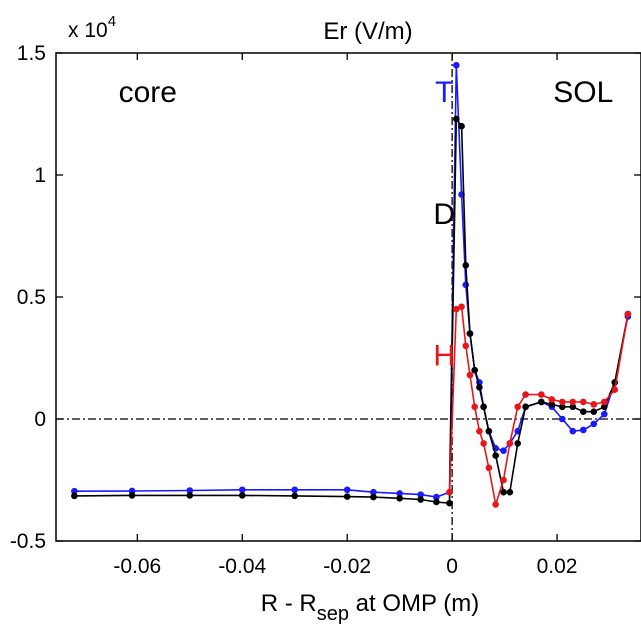 The width and height of the screenshot is (641, 628). Describe the element at coordinates (289, 603) in the screenshot. I see `x-axis-label-main: R - R` at that location.